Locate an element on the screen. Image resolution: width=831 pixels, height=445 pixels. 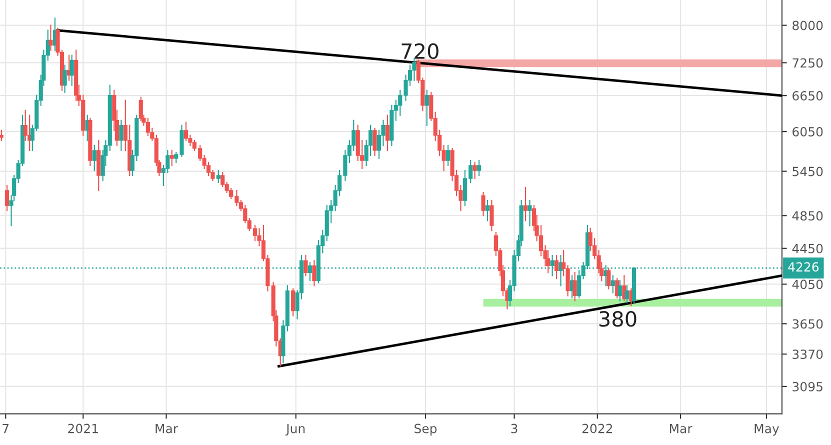
y-tick-label: 5450 is located at coordinates (807, 171).